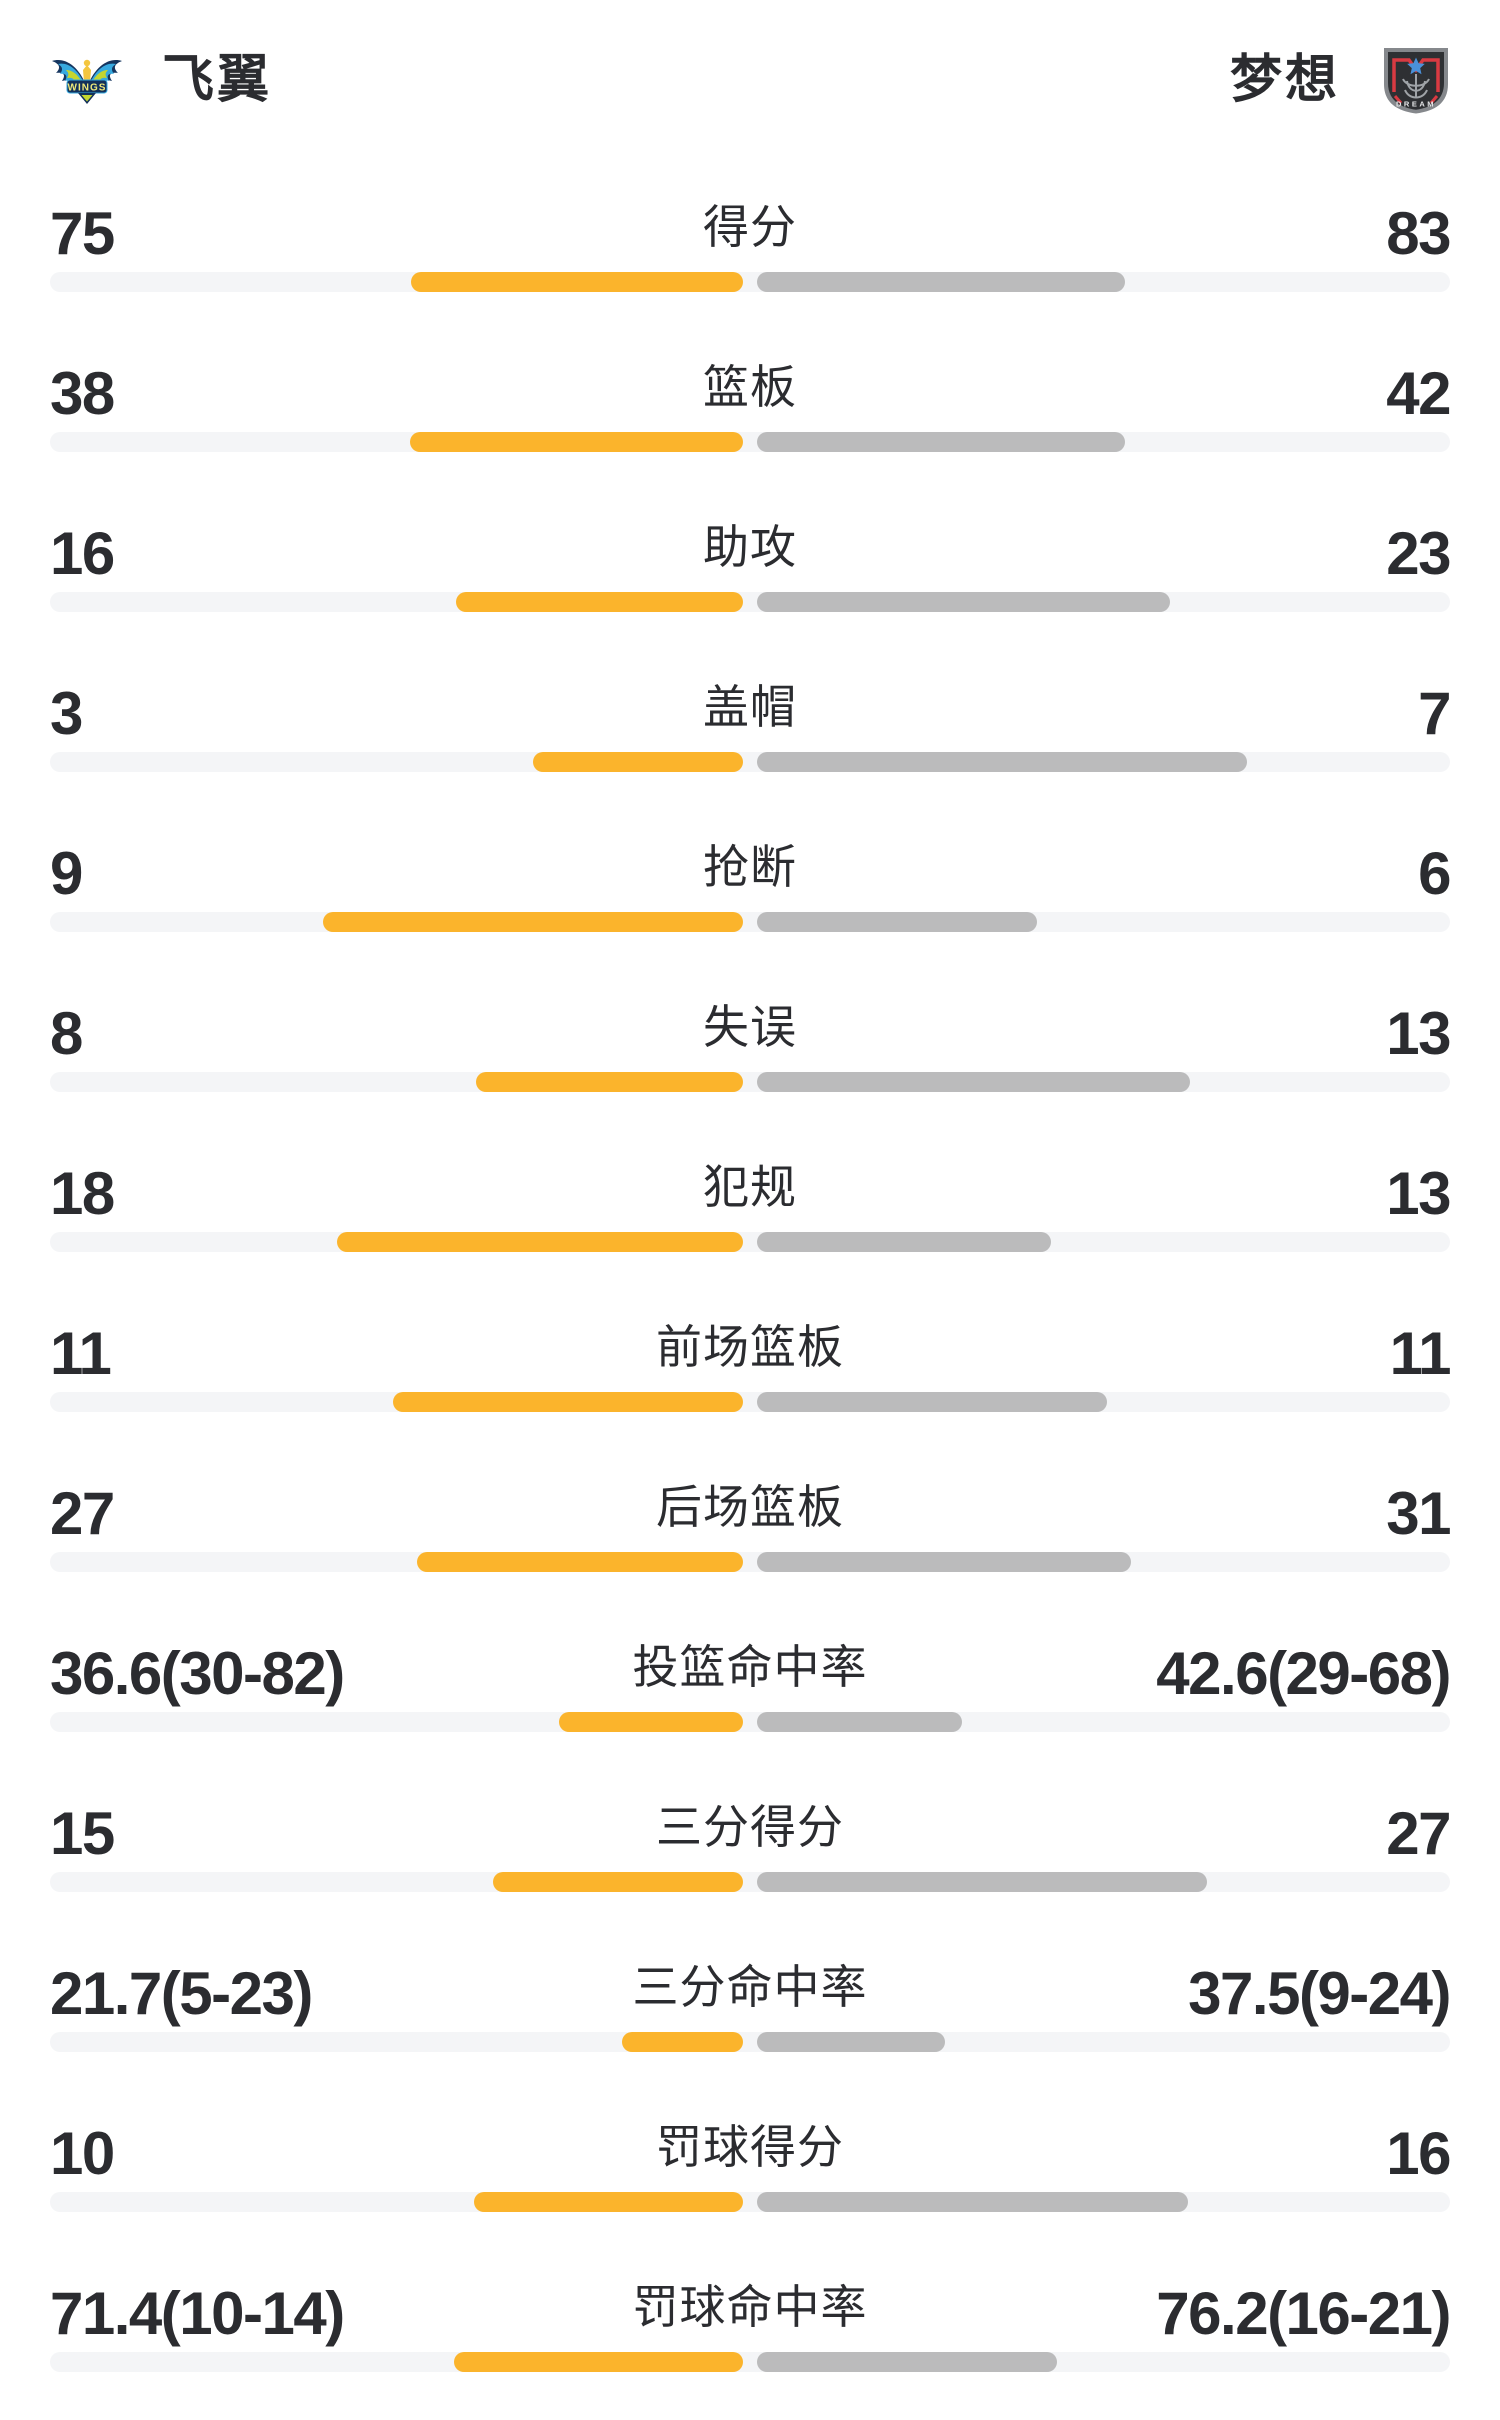  What do you see at coordinates (1418, 2153) in the screenshot?
I see `right-team-value: 16` at bounding box center [1418, 2153].